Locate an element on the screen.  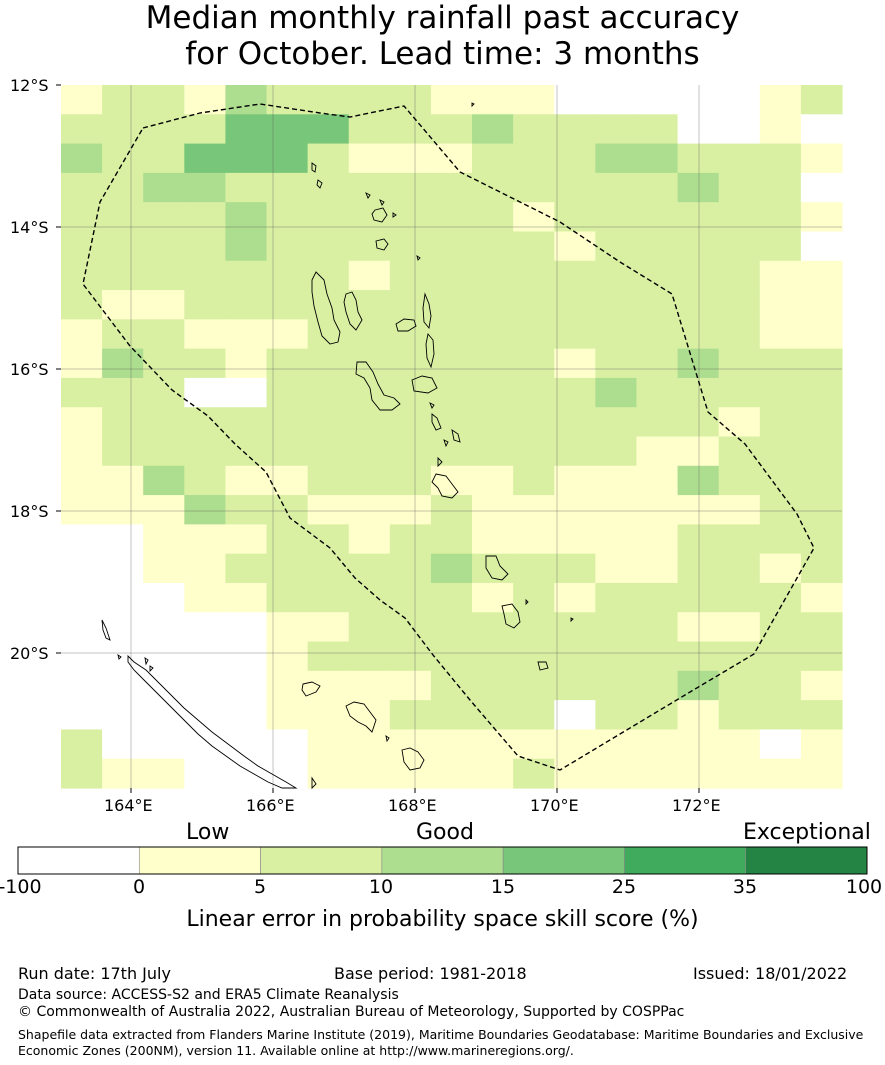
issued-date: Issued: 18/01/2022 is located at coordinates (770, 973).